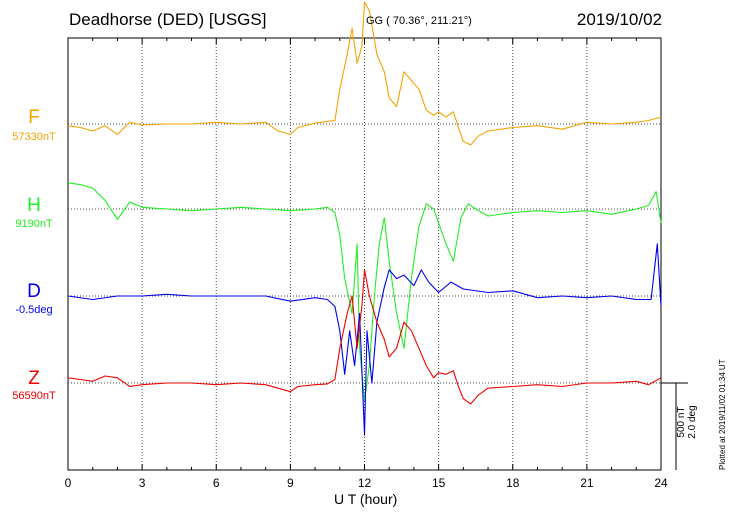  What do you see at coordinates (34, 224) in the screenshot?
I see `series-baseline-h: 9190nT` at bounding box center [34, 224].